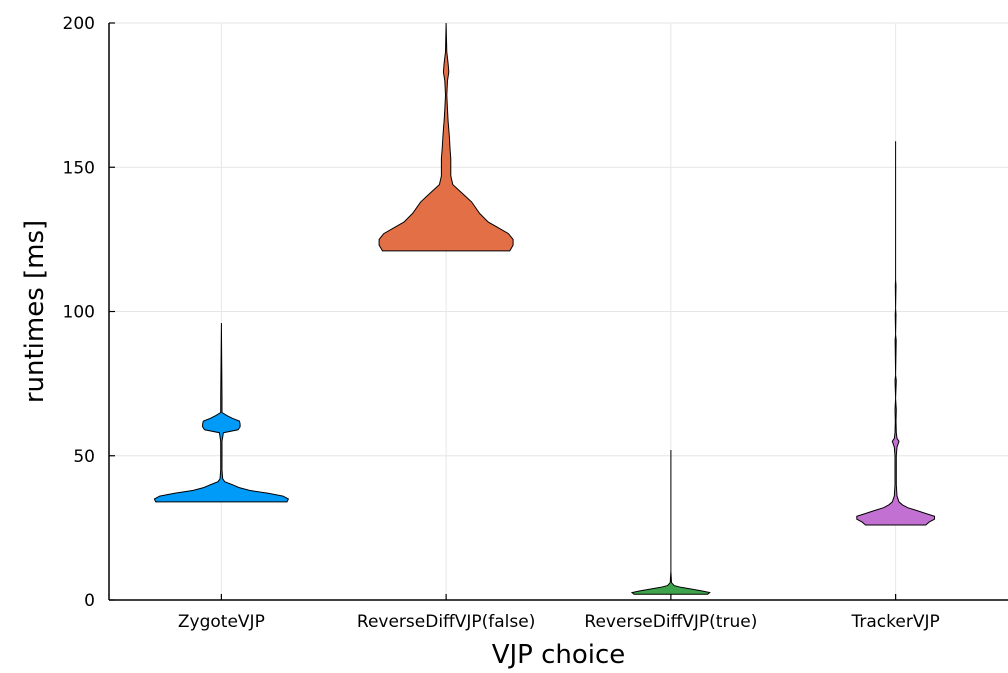 The height and width of the screenshot is (673, 1008). What do you see at coordinates (559, 655) in the screenshot?
I see `x-axis-title: VJP choice` at bounding box center [559, 655].